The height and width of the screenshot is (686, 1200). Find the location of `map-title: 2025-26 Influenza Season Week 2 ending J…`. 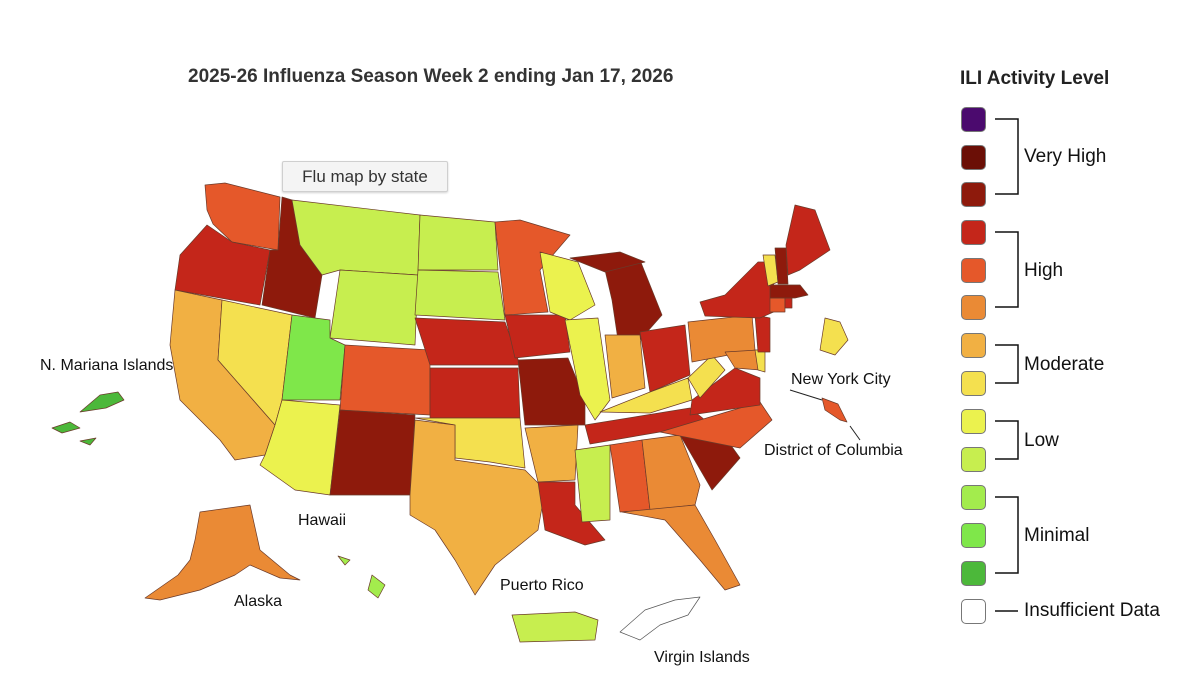

map-title: 2025-26 Influenza Season Week 2 ending J… is located at coordinates (431, 76).